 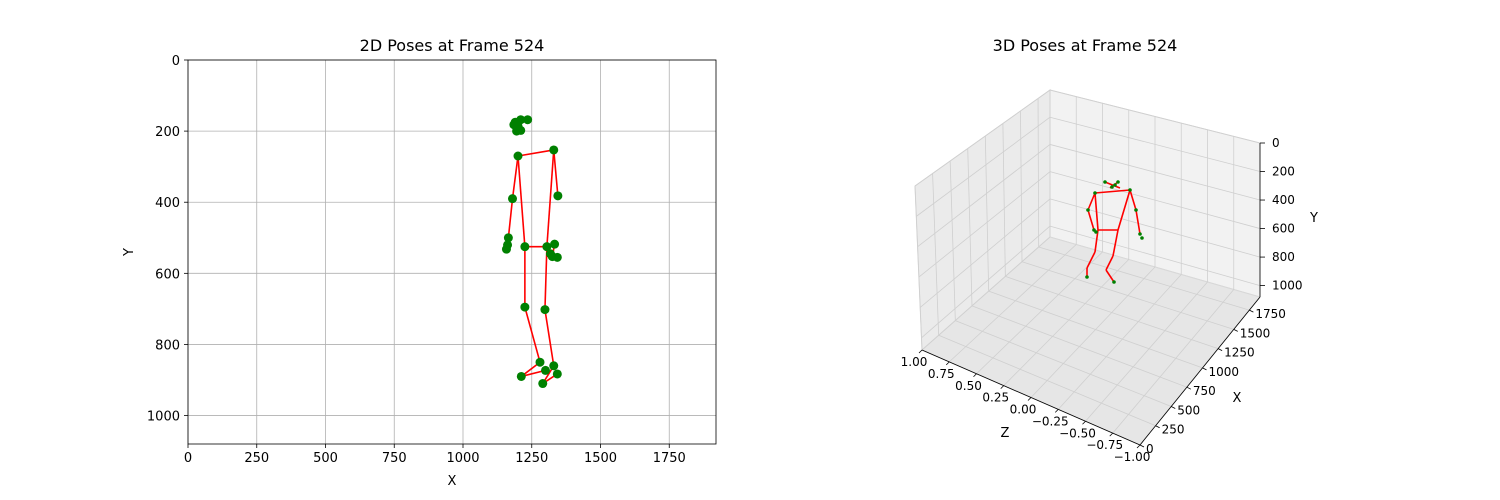 I want to click on x-tick-label-3d: 1250, so click(x=1239, y=353).